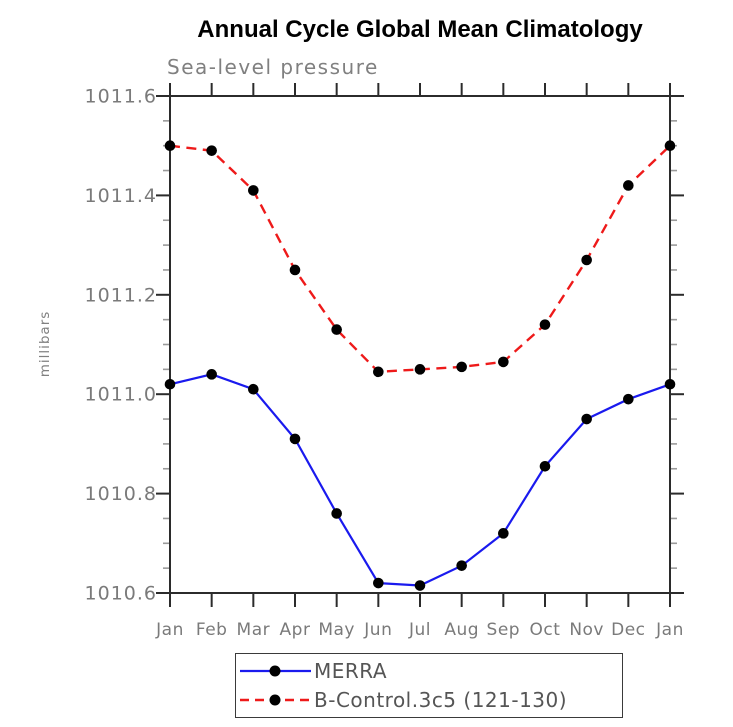  I want to click on y-tick-label: 1011.6, so click(121, 97).